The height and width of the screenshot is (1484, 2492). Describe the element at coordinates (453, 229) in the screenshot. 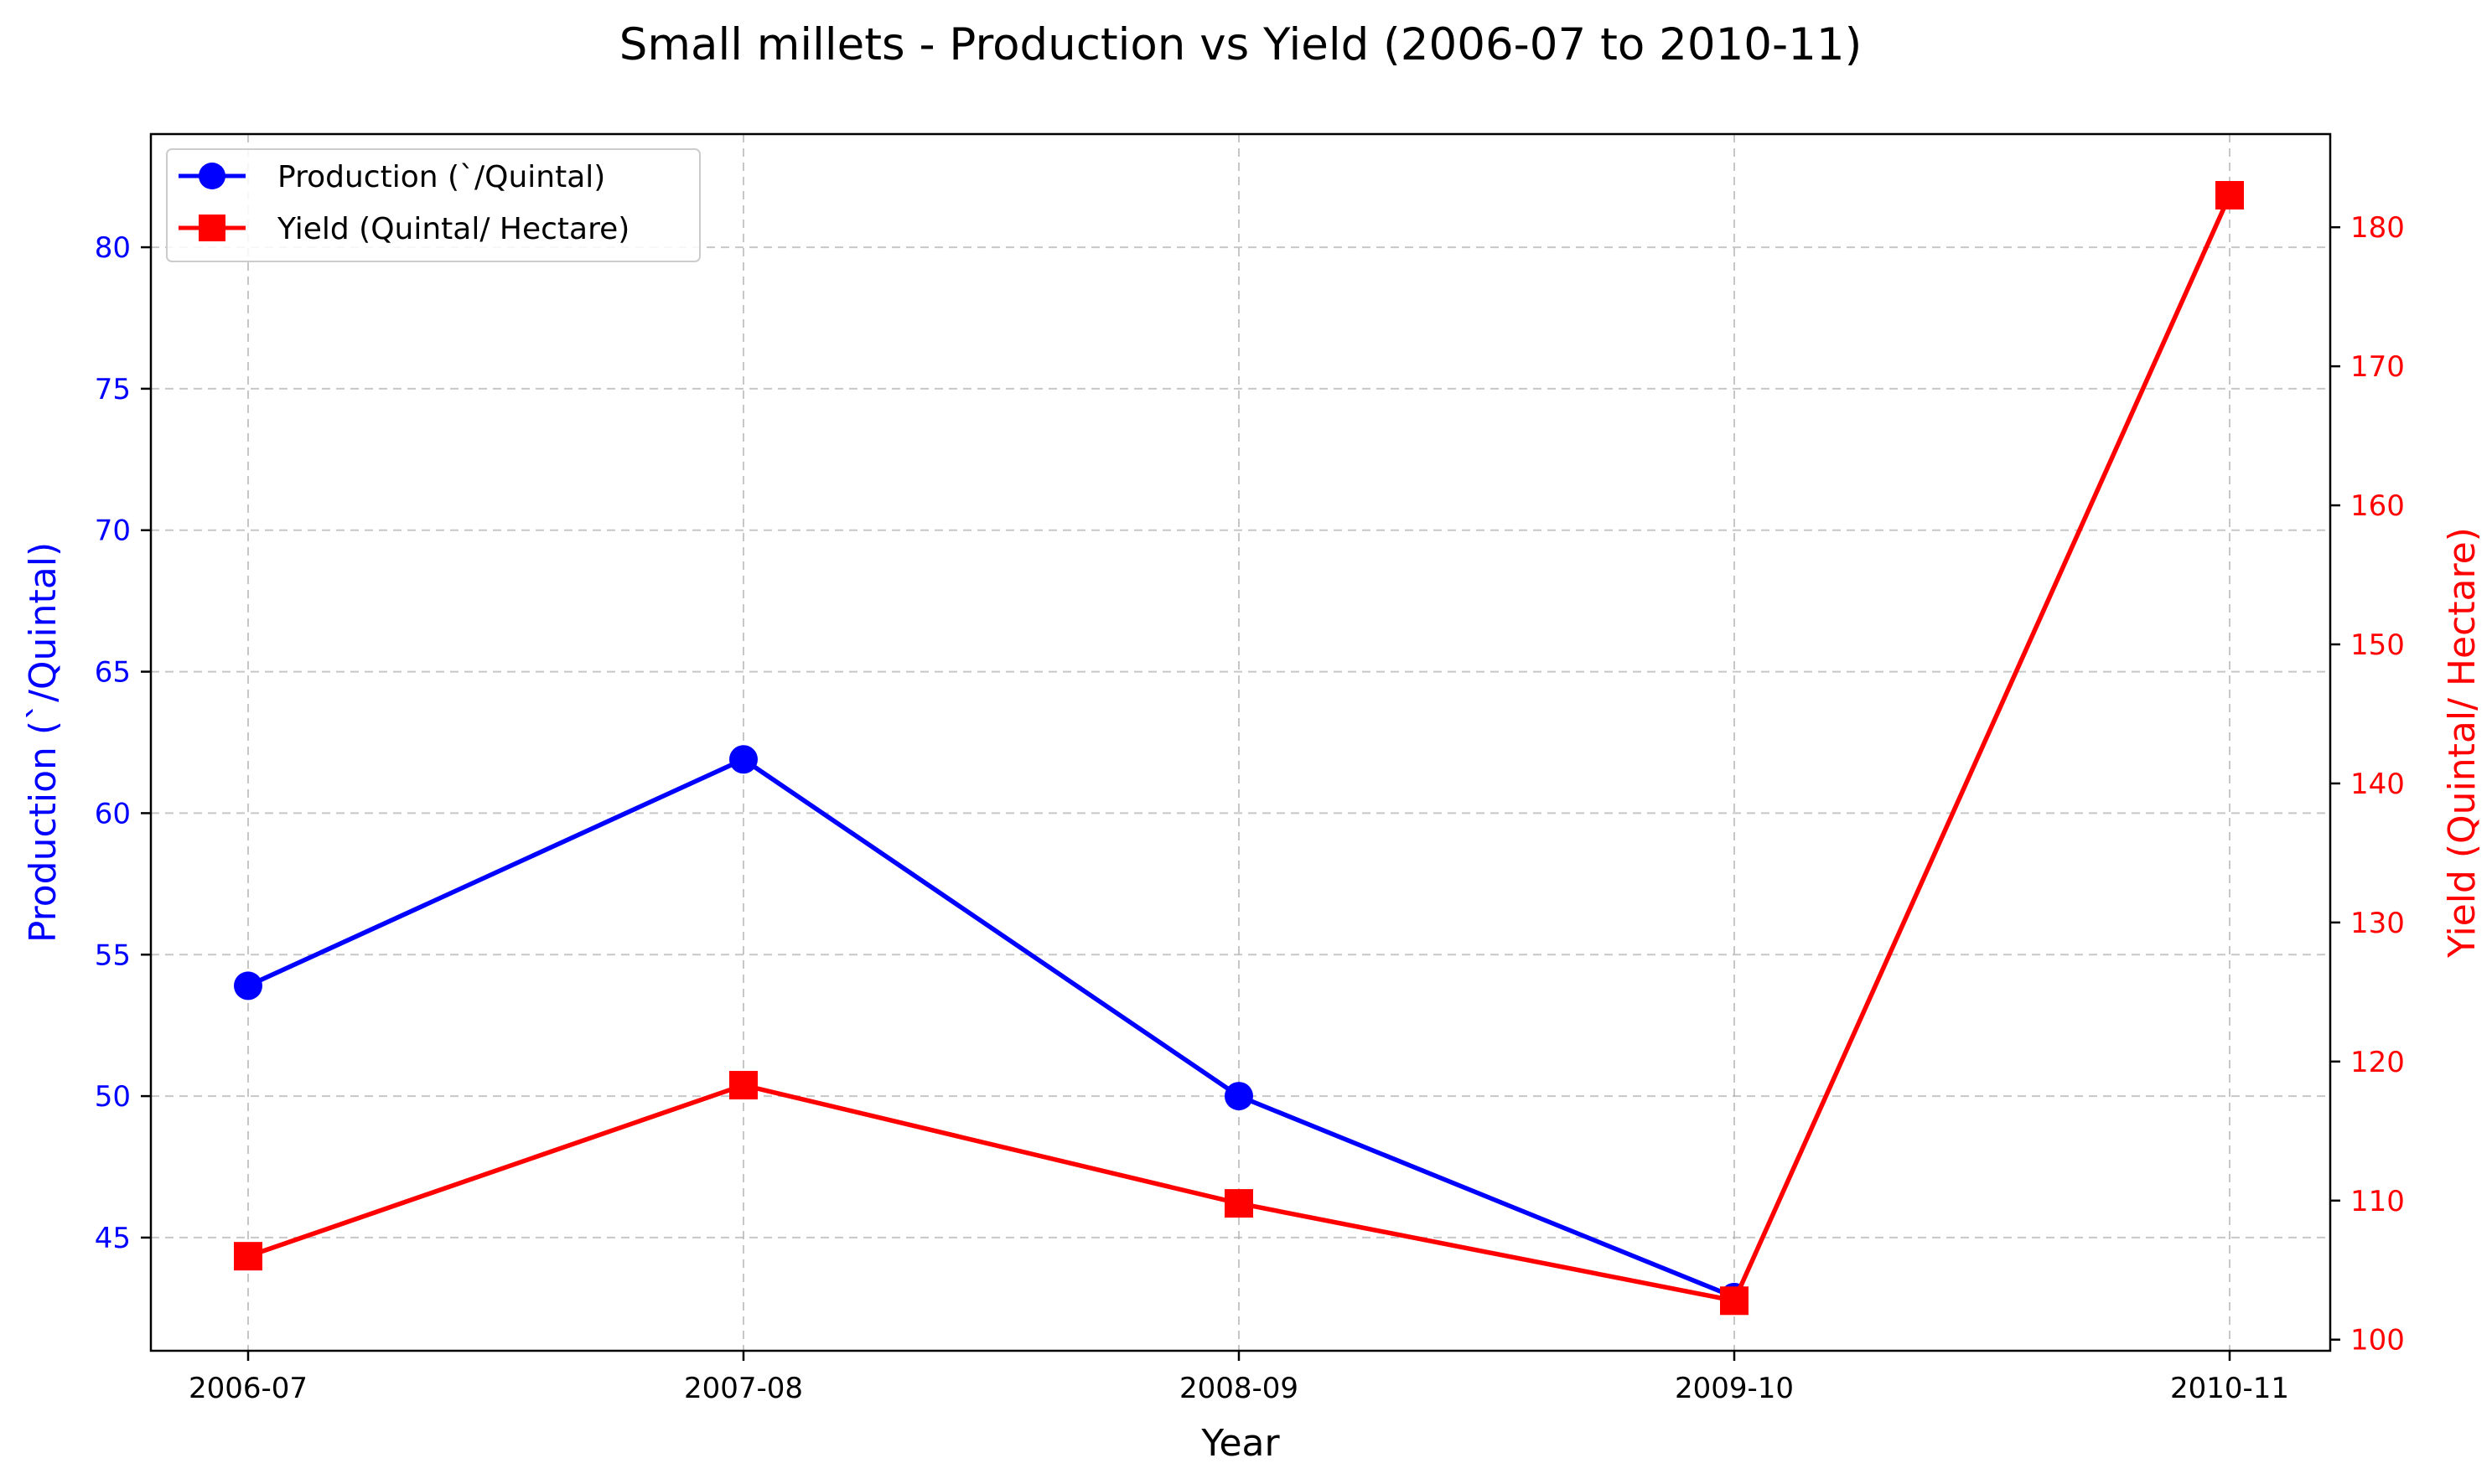

I see `legend-yield-label: Yield (Quintal/ Hectare)` at that location.